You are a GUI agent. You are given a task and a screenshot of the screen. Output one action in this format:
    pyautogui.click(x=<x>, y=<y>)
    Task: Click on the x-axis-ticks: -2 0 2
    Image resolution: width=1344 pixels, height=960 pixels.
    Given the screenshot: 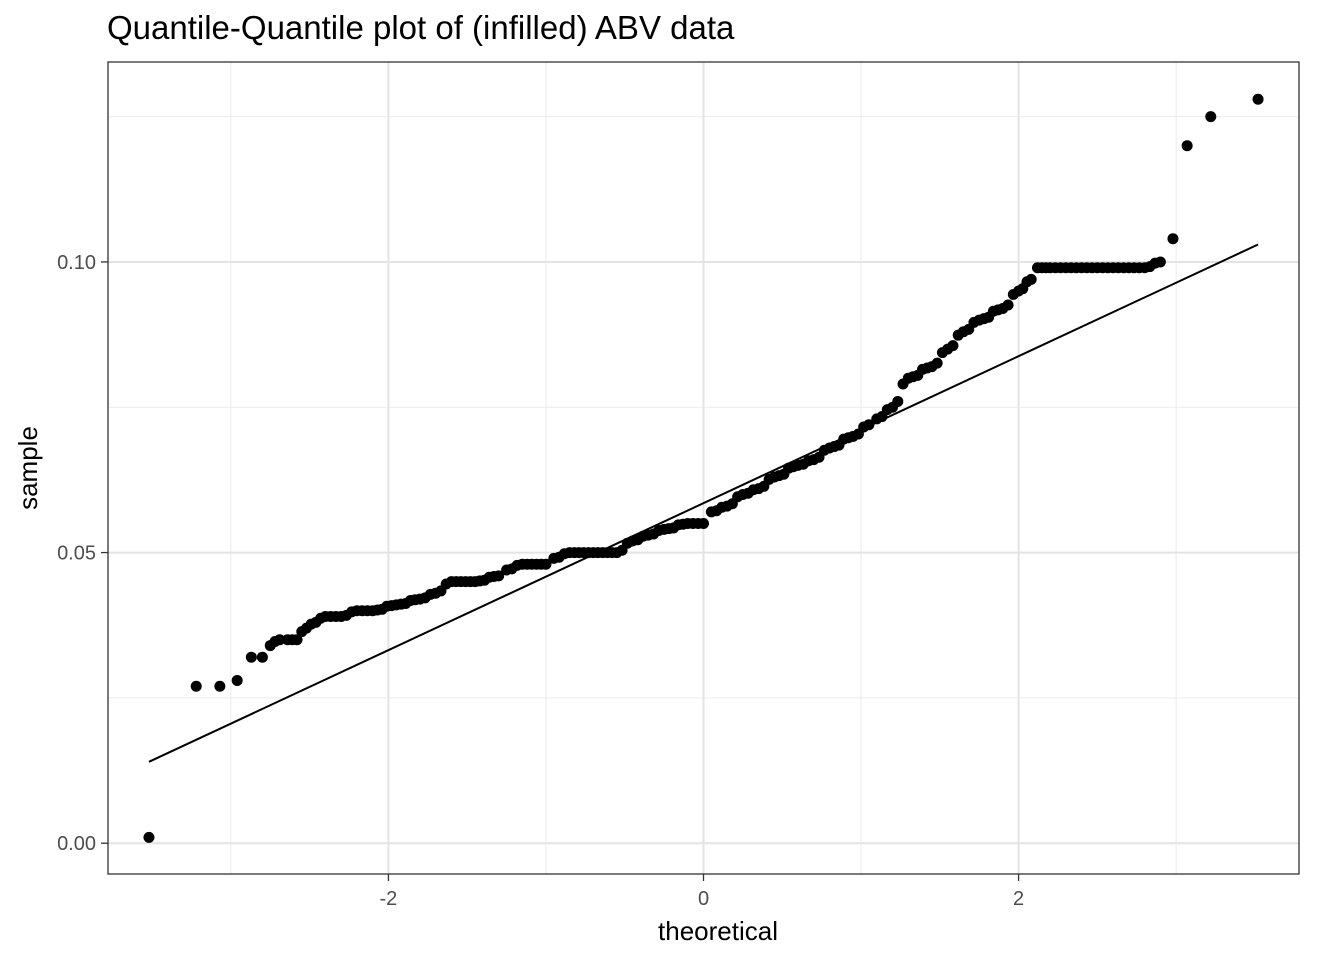 What is the action you would take?
    pyautogui.click(x=702, y=892)
    